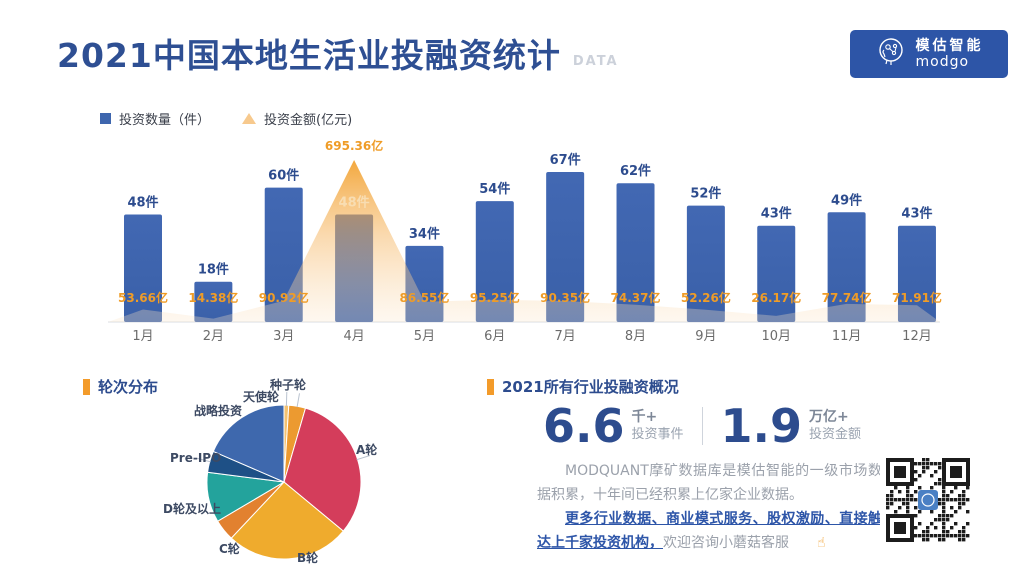  Describe the element at coordinates (917, 297) in the screenshot. I see `amount-label: 71.91亿` at that location.